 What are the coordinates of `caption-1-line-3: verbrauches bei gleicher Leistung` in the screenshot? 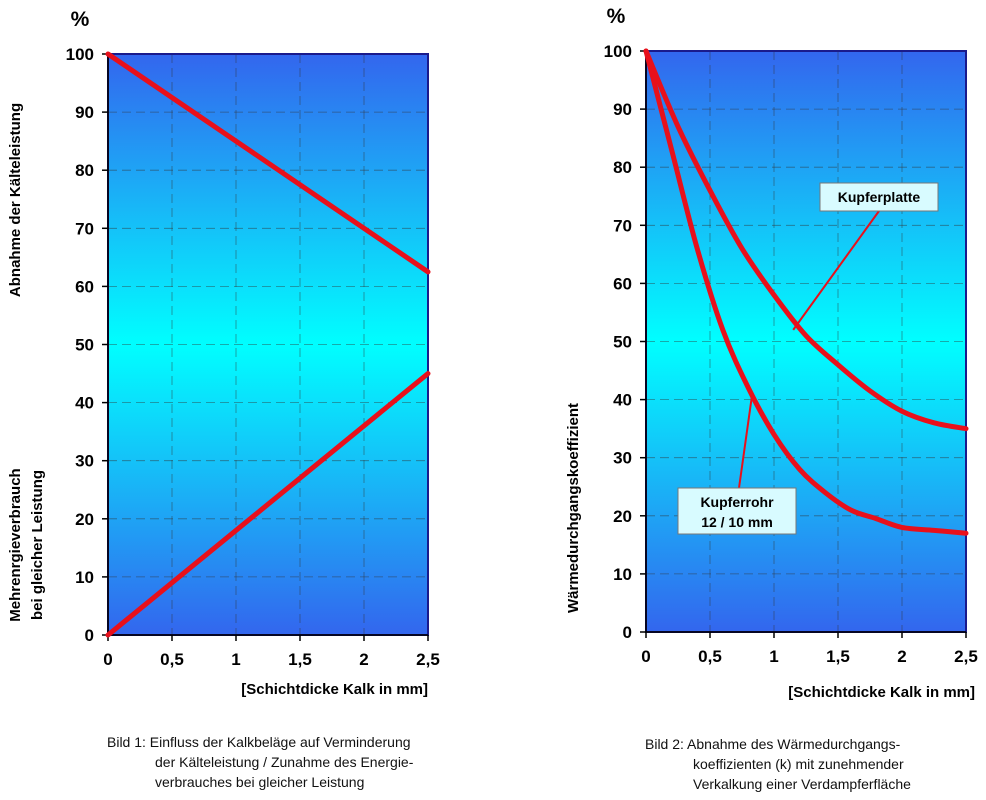 It's located at (260, 782).